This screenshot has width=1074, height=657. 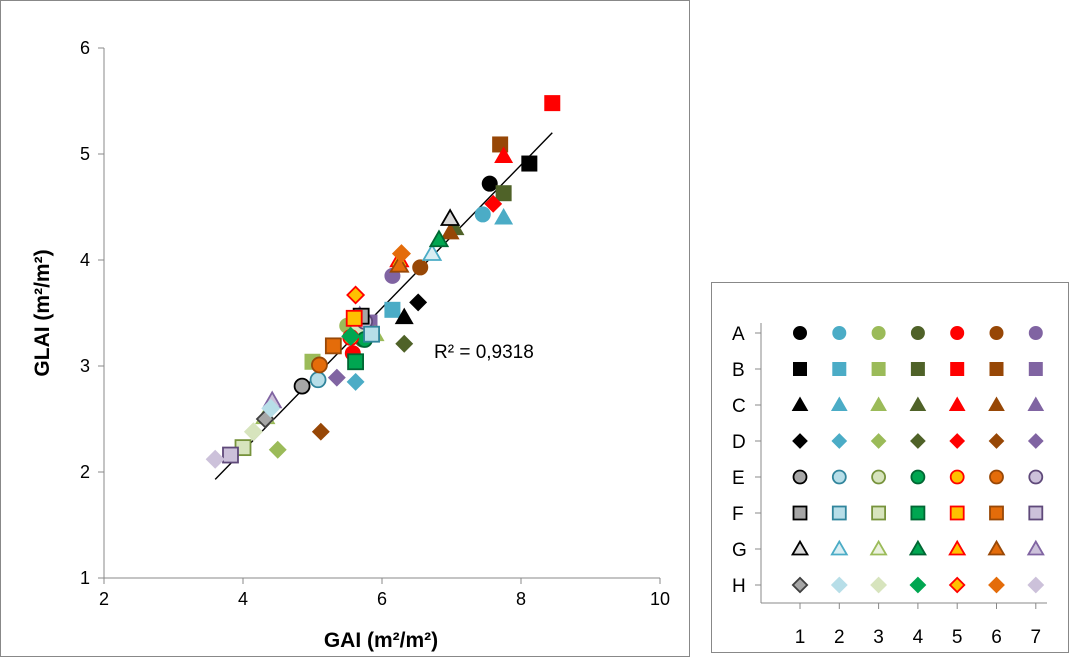 I want to click on legend-symbol-f5, so click(x=957, y=513).